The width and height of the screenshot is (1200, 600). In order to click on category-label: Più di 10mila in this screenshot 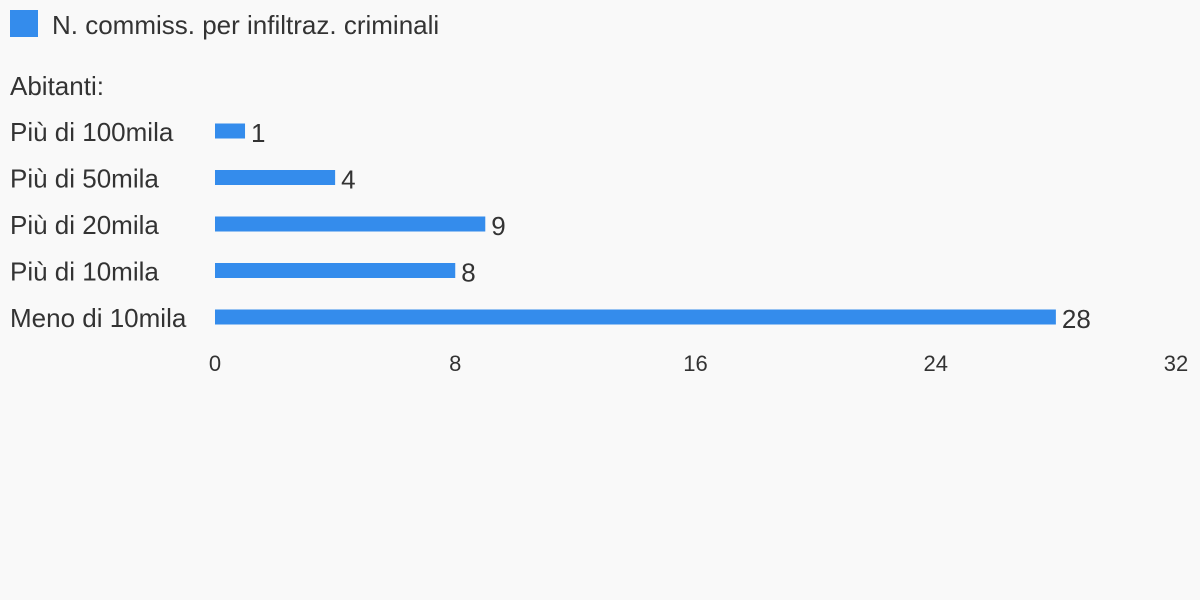, I will do `click(84, 272)`.